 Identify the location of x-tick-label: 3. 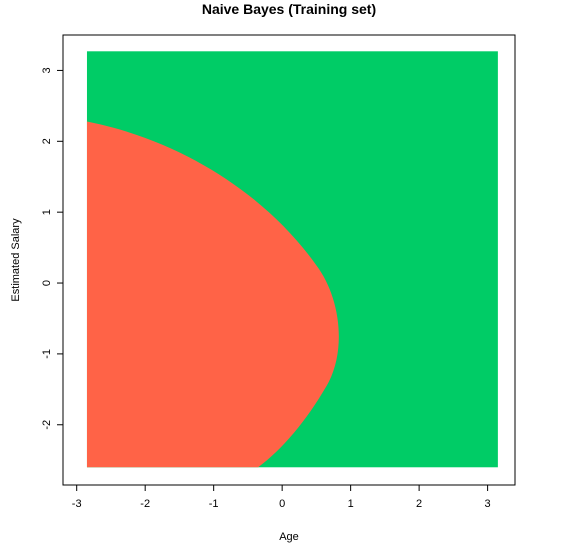
(488, 504).